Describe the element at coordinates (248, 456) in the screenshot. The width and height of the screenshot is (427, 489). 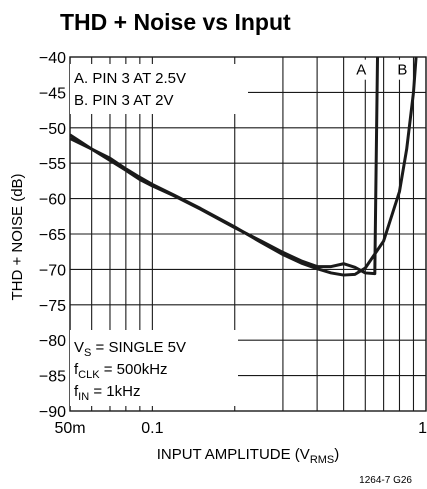
I see `x-axis-label: INPUT AMPLITUDE (VRMS)` at that location.